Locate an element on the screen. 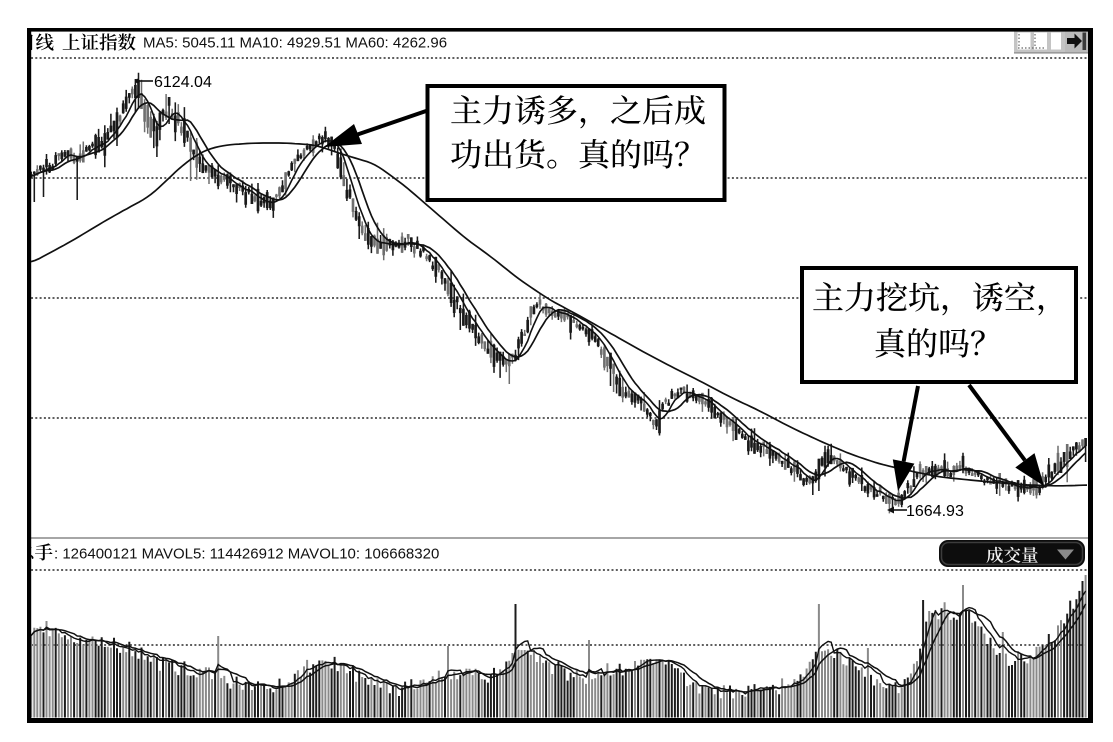 The height and width of the screenshot is (742, 1113). svg-text:MA5: 5045.11 MA10: 4929.51 MA6: MA5: 5045.11 MA10: 4929.51 MA60: 4262.96 is located at coordinates (295, 43).